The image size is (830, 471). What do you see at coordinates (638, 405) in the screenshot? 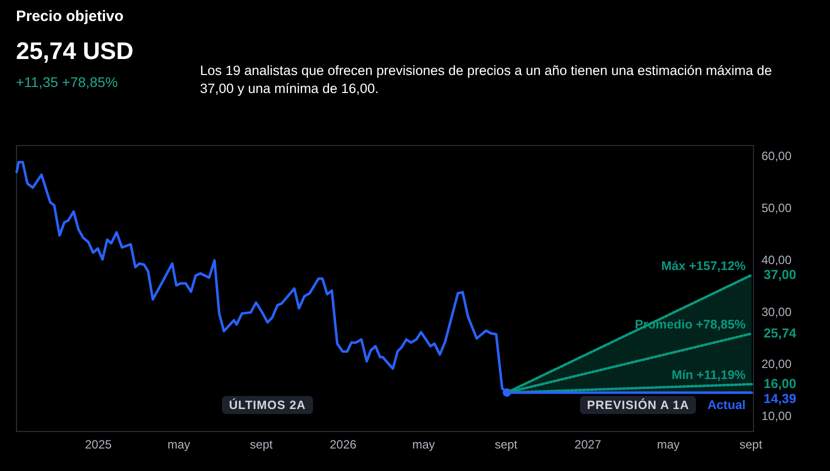
I see `annotation: PREVISIÓN A 1A` at bounding box center [638, 405].